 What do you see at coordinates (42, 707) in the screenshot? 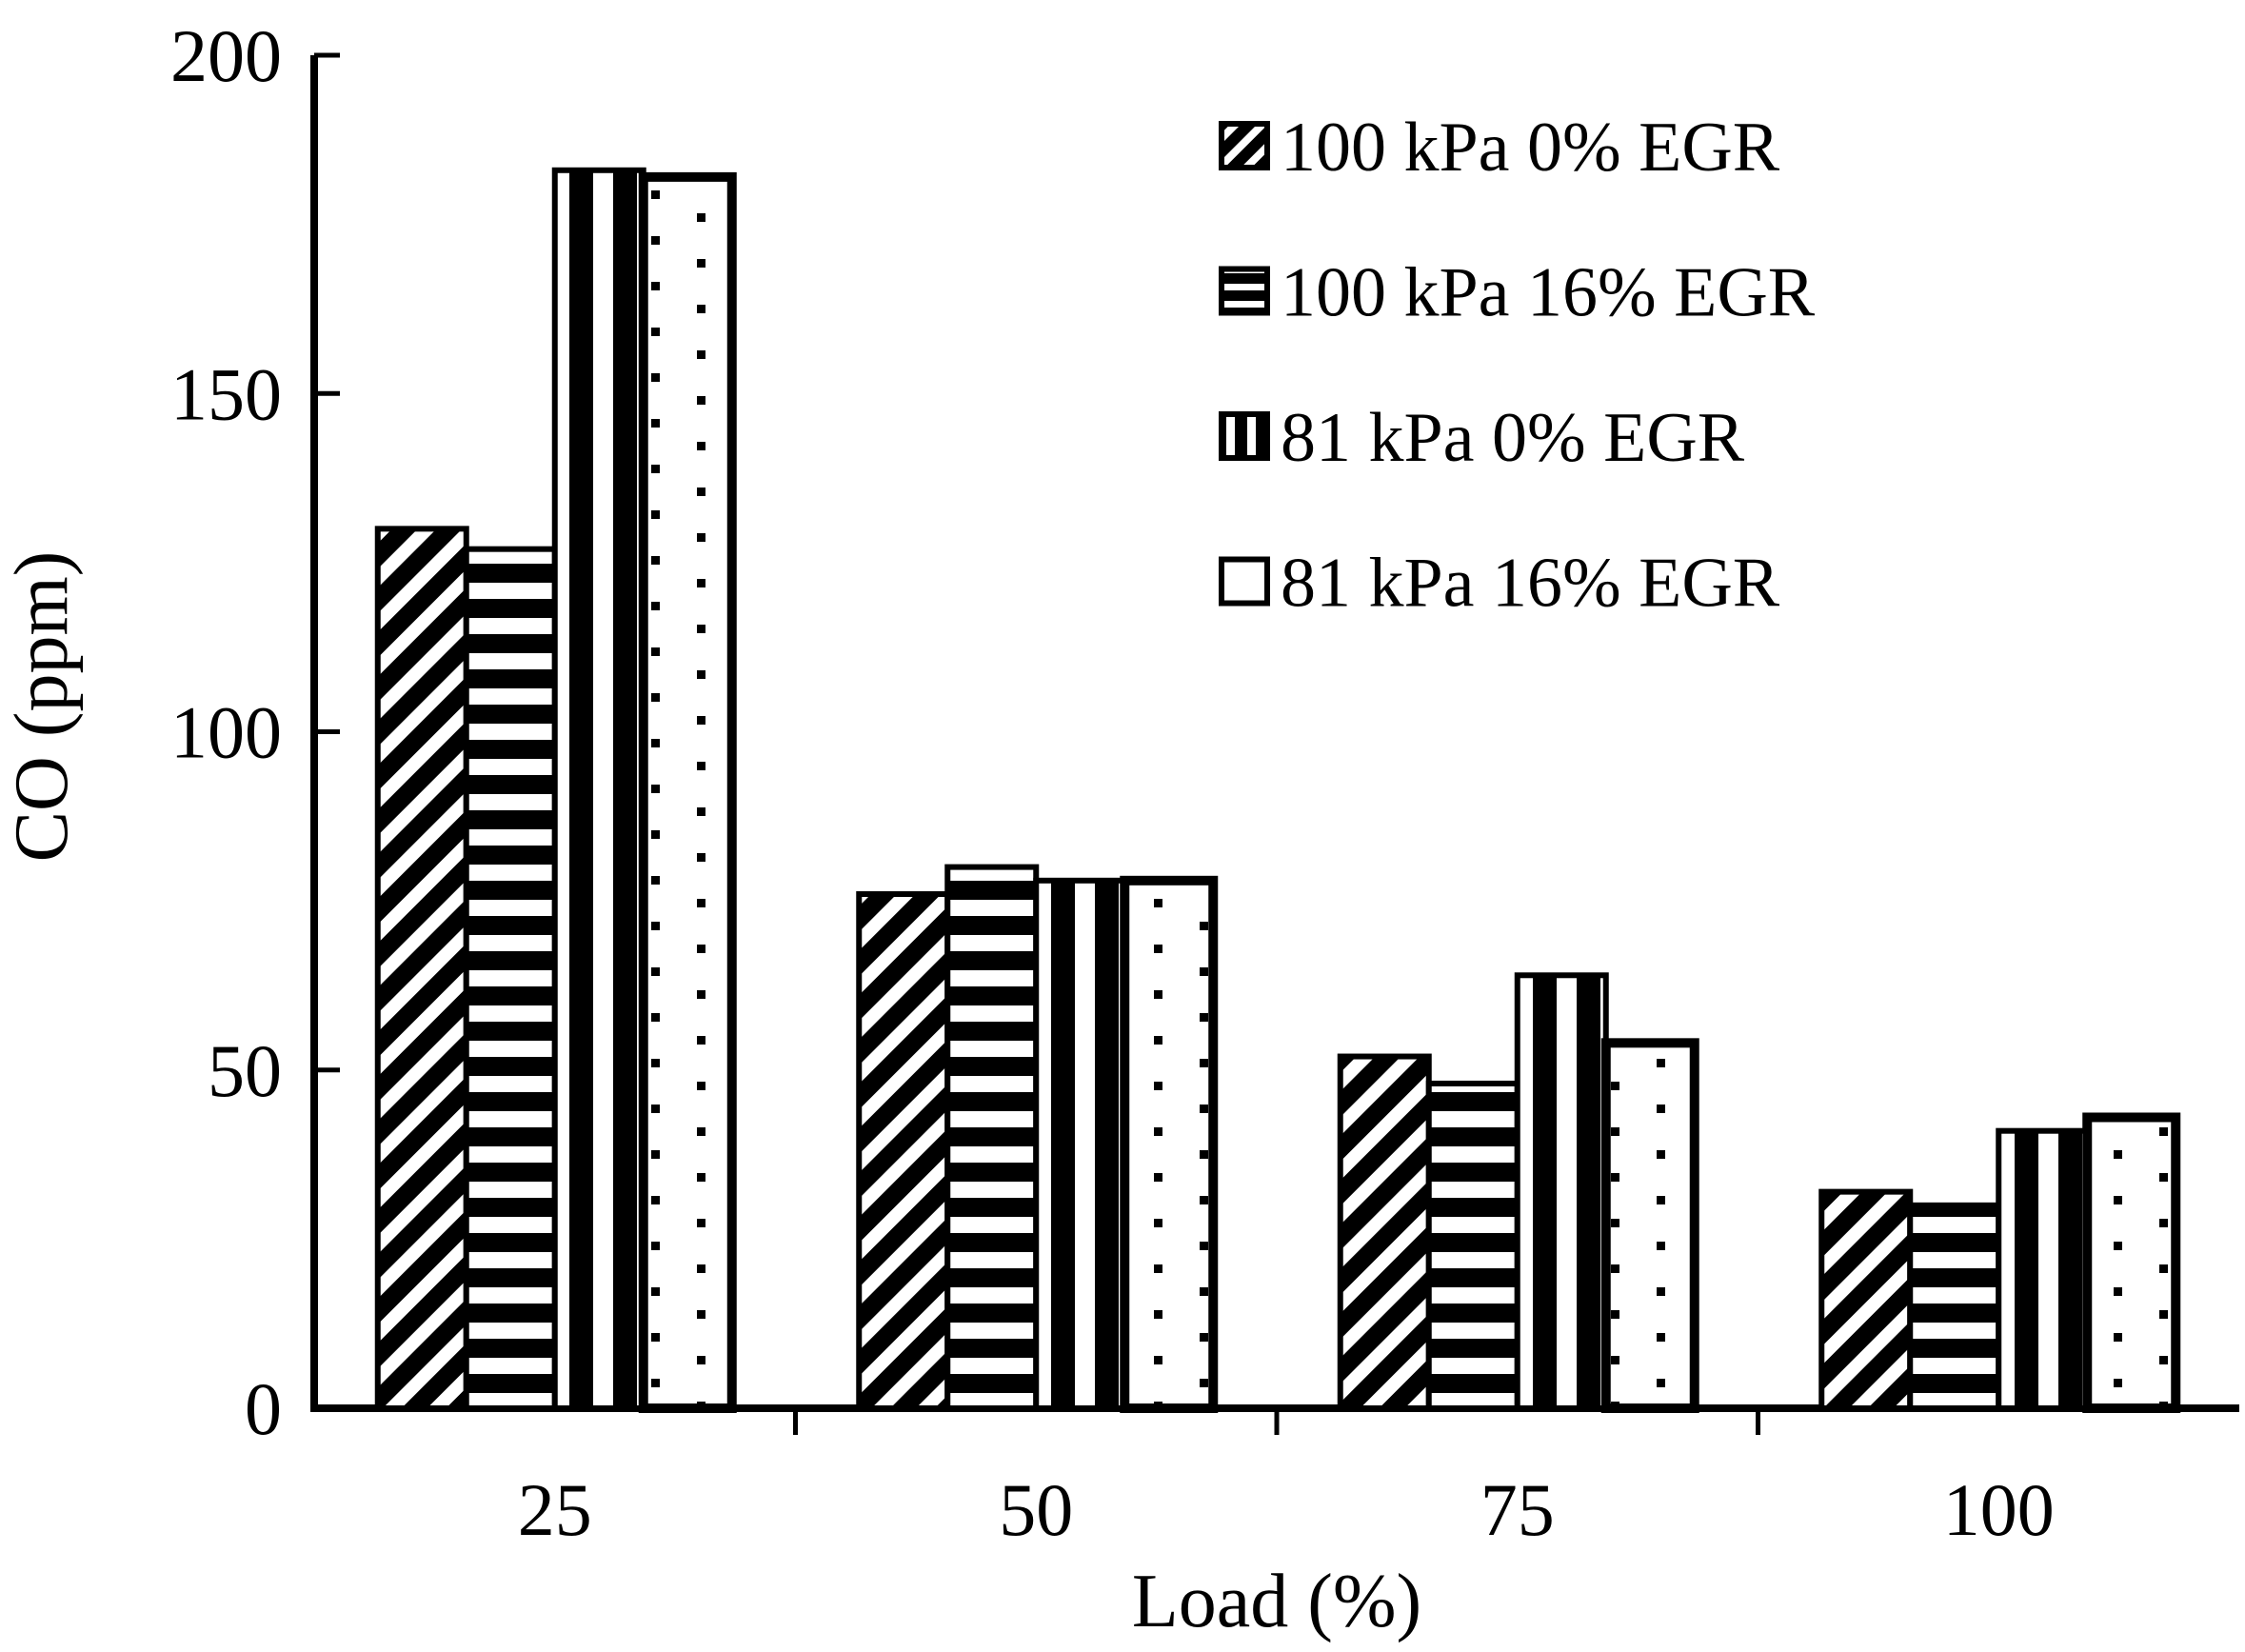
I see `y-axis-title: CO (ppm)` at bounding box center [42, 707].